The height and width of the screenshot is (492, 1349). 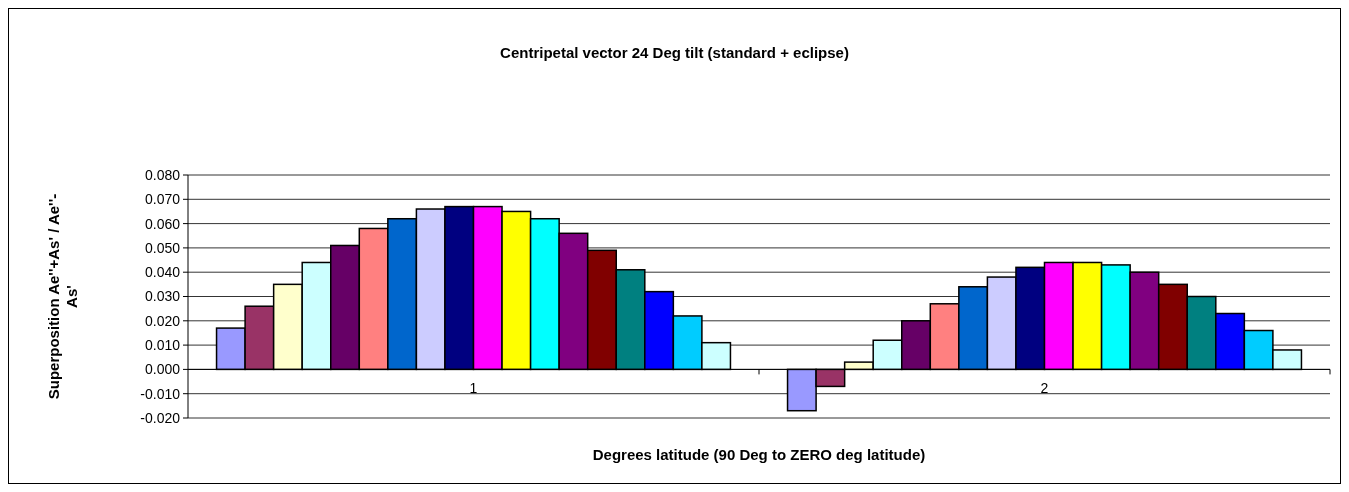 I want to click on y-tick-label: 0.020, so click(x=162, y=320).